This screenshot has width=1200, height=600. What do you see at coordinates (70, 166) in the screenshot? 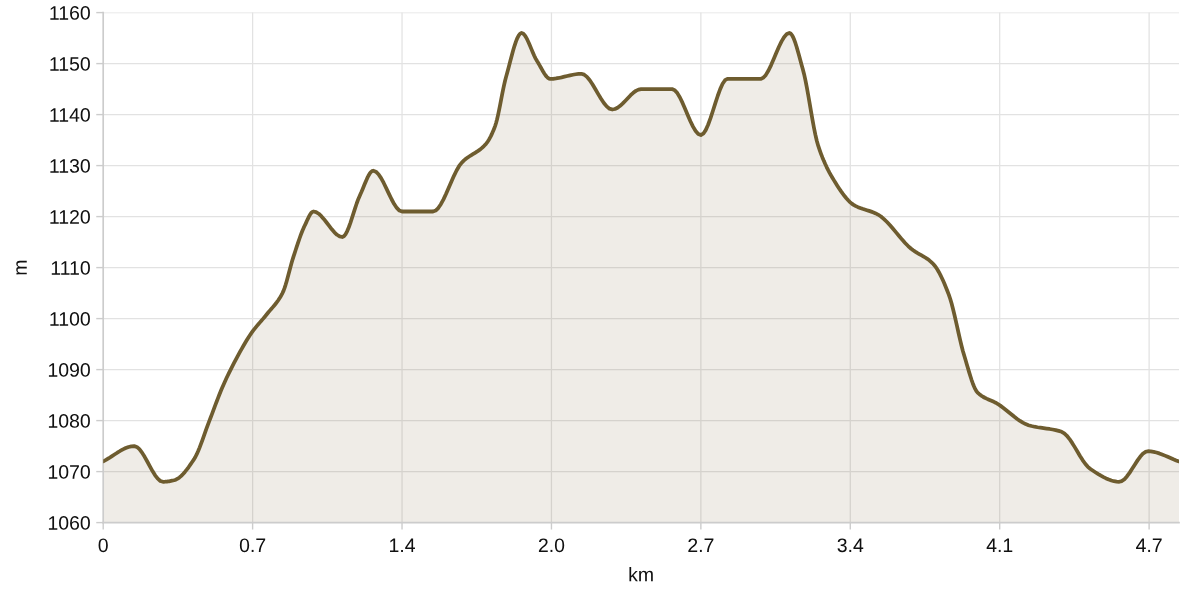
I see `y-tick-label: 1130` at bounding box center [70, 166].